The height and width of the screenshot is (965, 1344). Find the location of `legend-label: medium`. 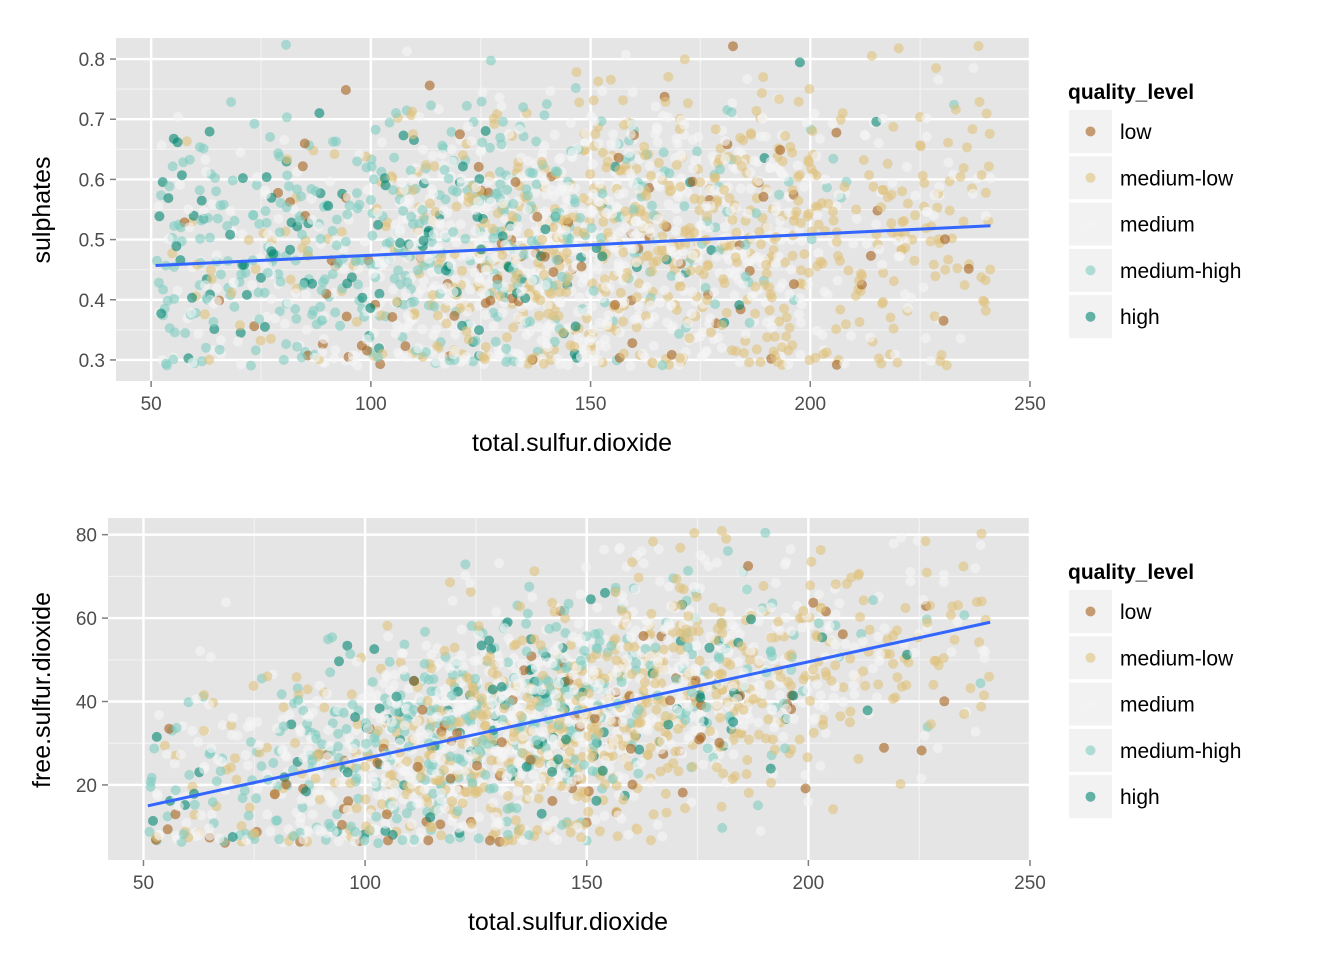

legend-label: medium is located at coordinates (1157, 705).